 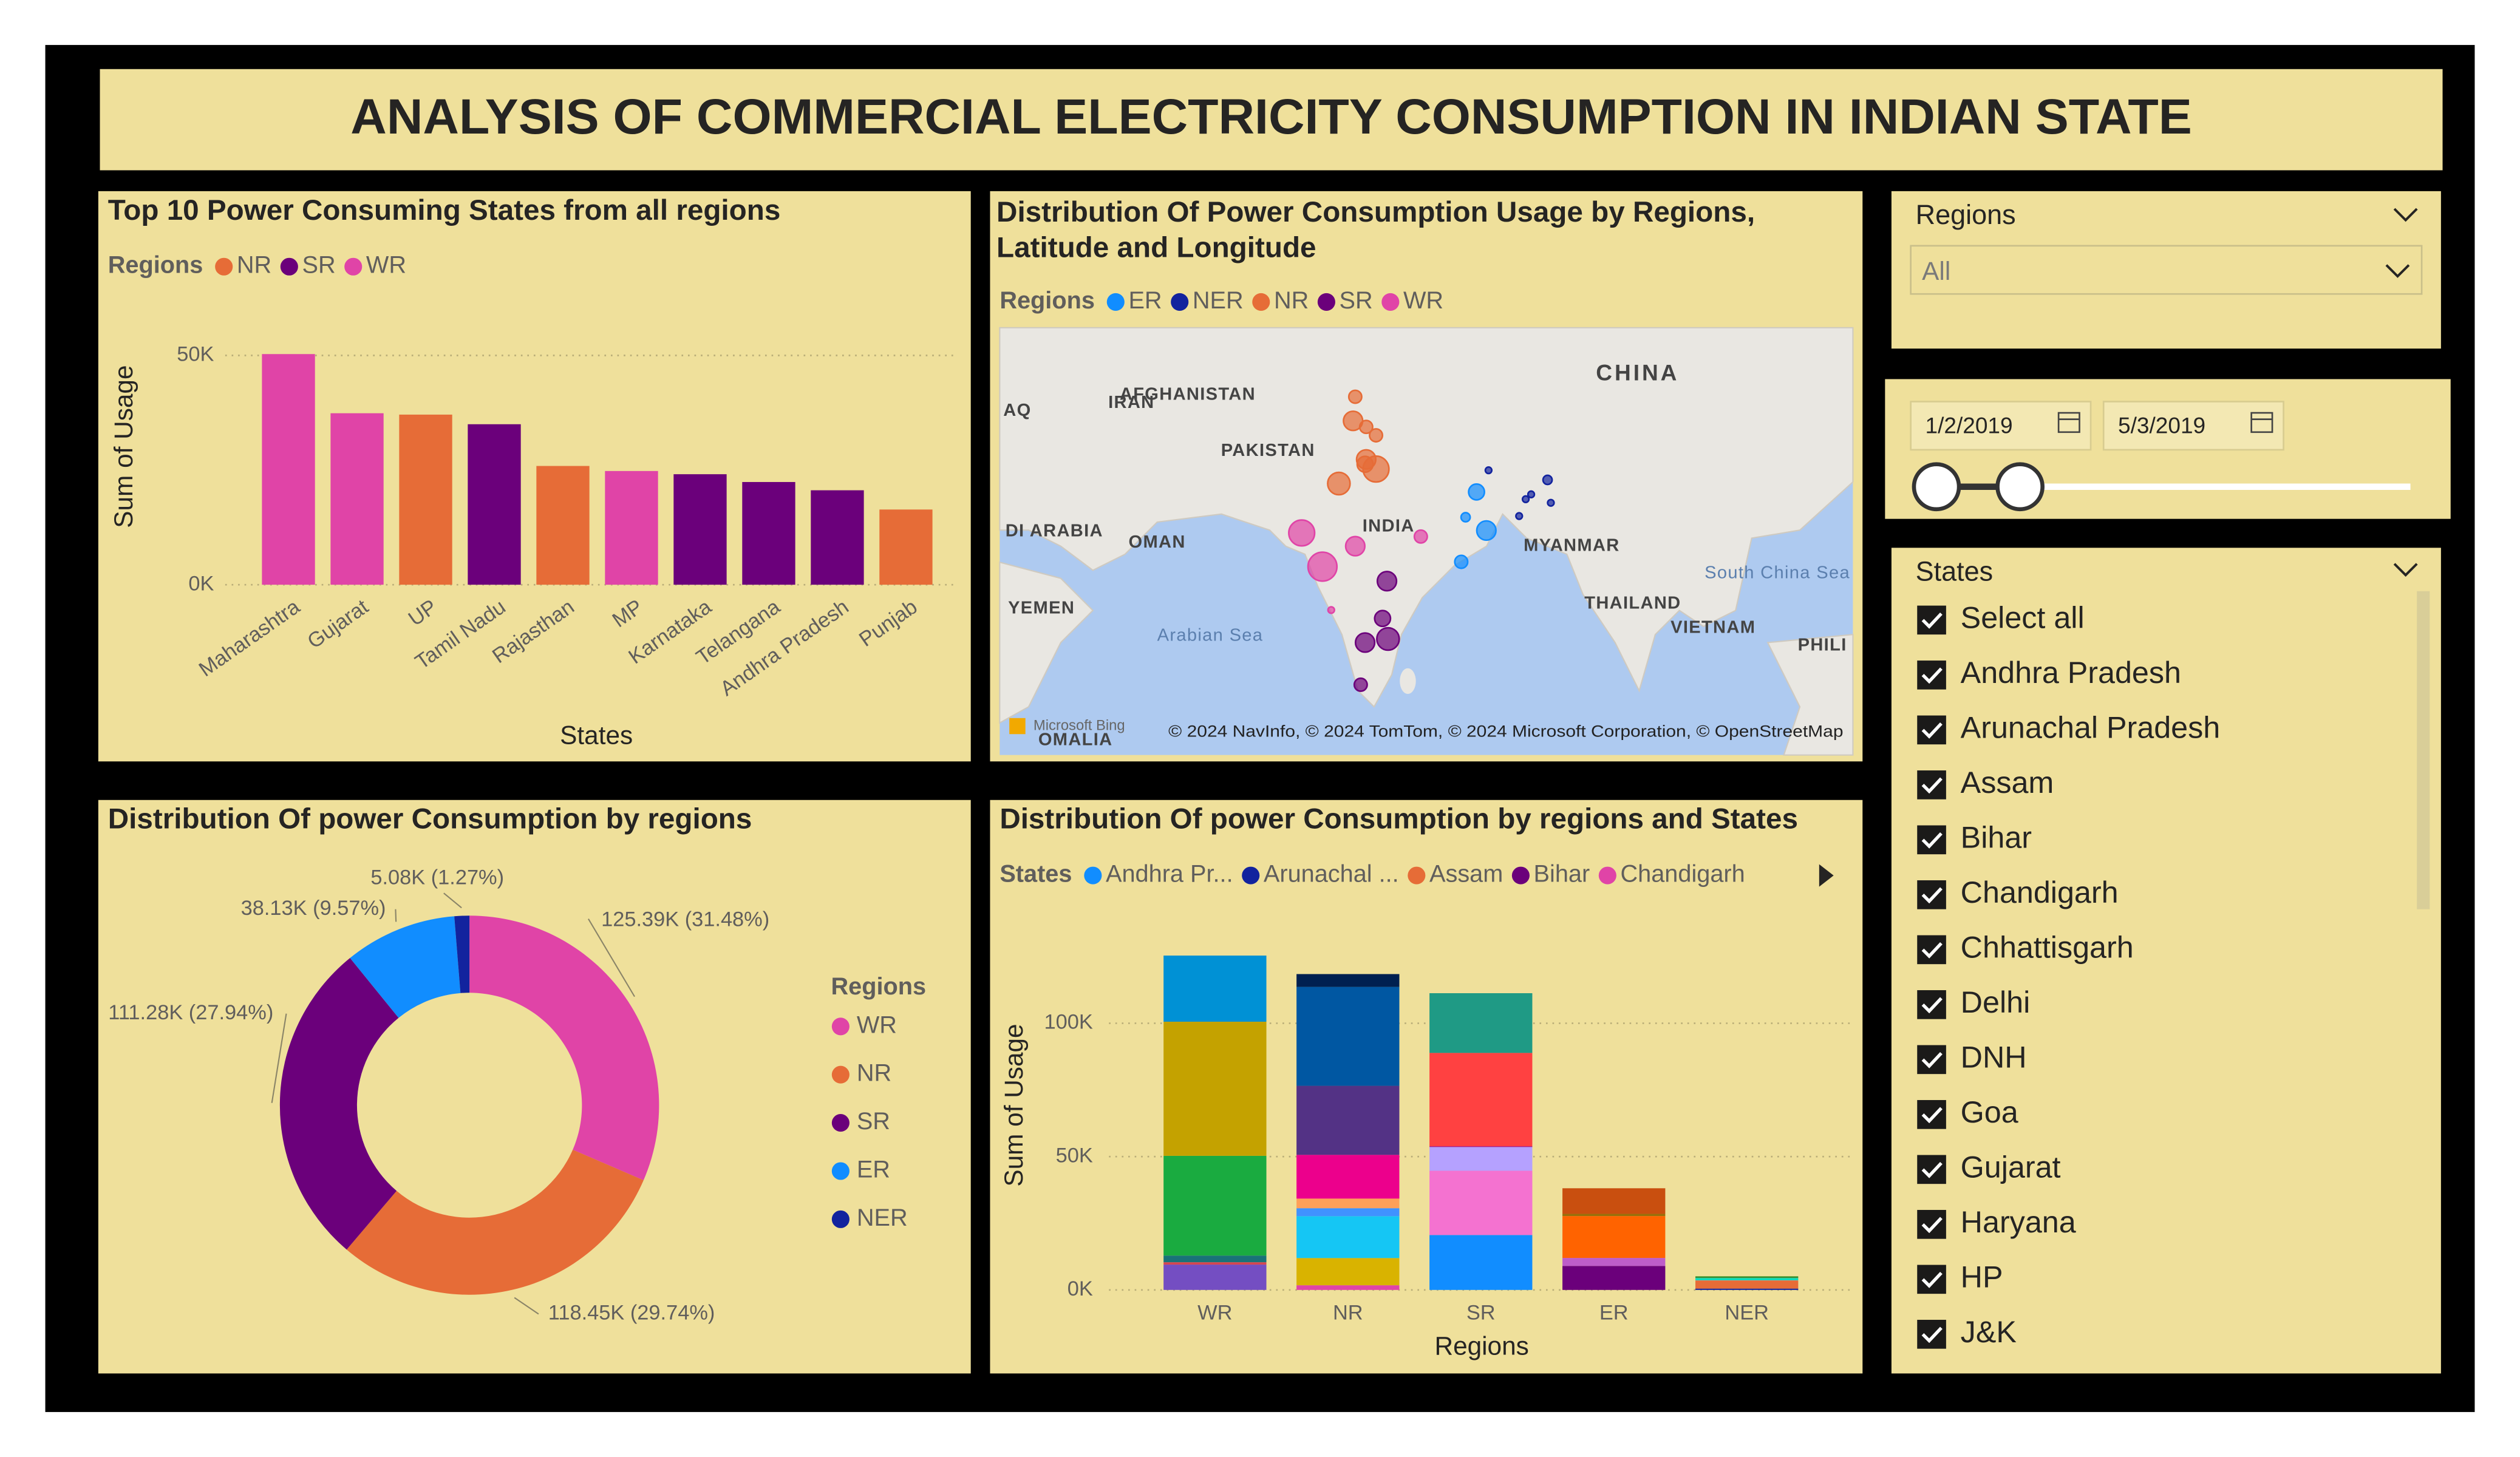 What do you see at coordinates (1968, 425) in the screenshot?
I see `date-start: 1/2/2019` at bounding box center [1968, 425].